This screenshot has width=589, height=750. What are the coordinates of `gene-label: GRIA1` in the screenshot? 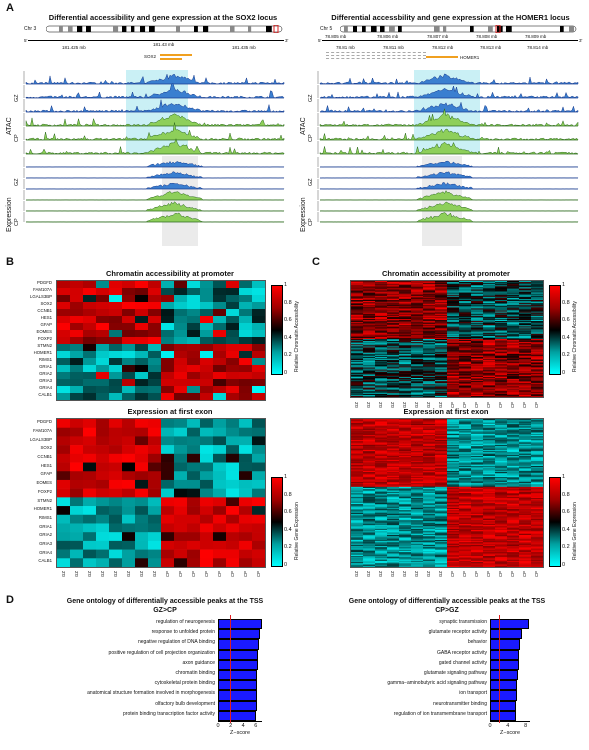 It's located at (45, 526).